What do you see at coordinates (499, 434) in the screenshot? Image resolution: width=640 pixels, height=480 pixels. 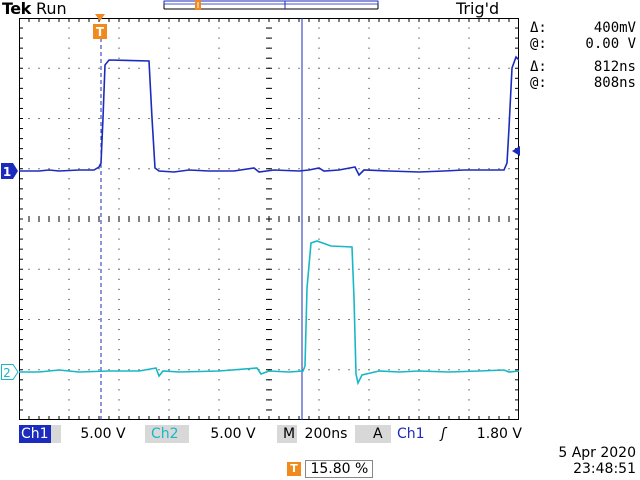 I see `trigger-level: 1.80 V` at bounding box center [499, 434].